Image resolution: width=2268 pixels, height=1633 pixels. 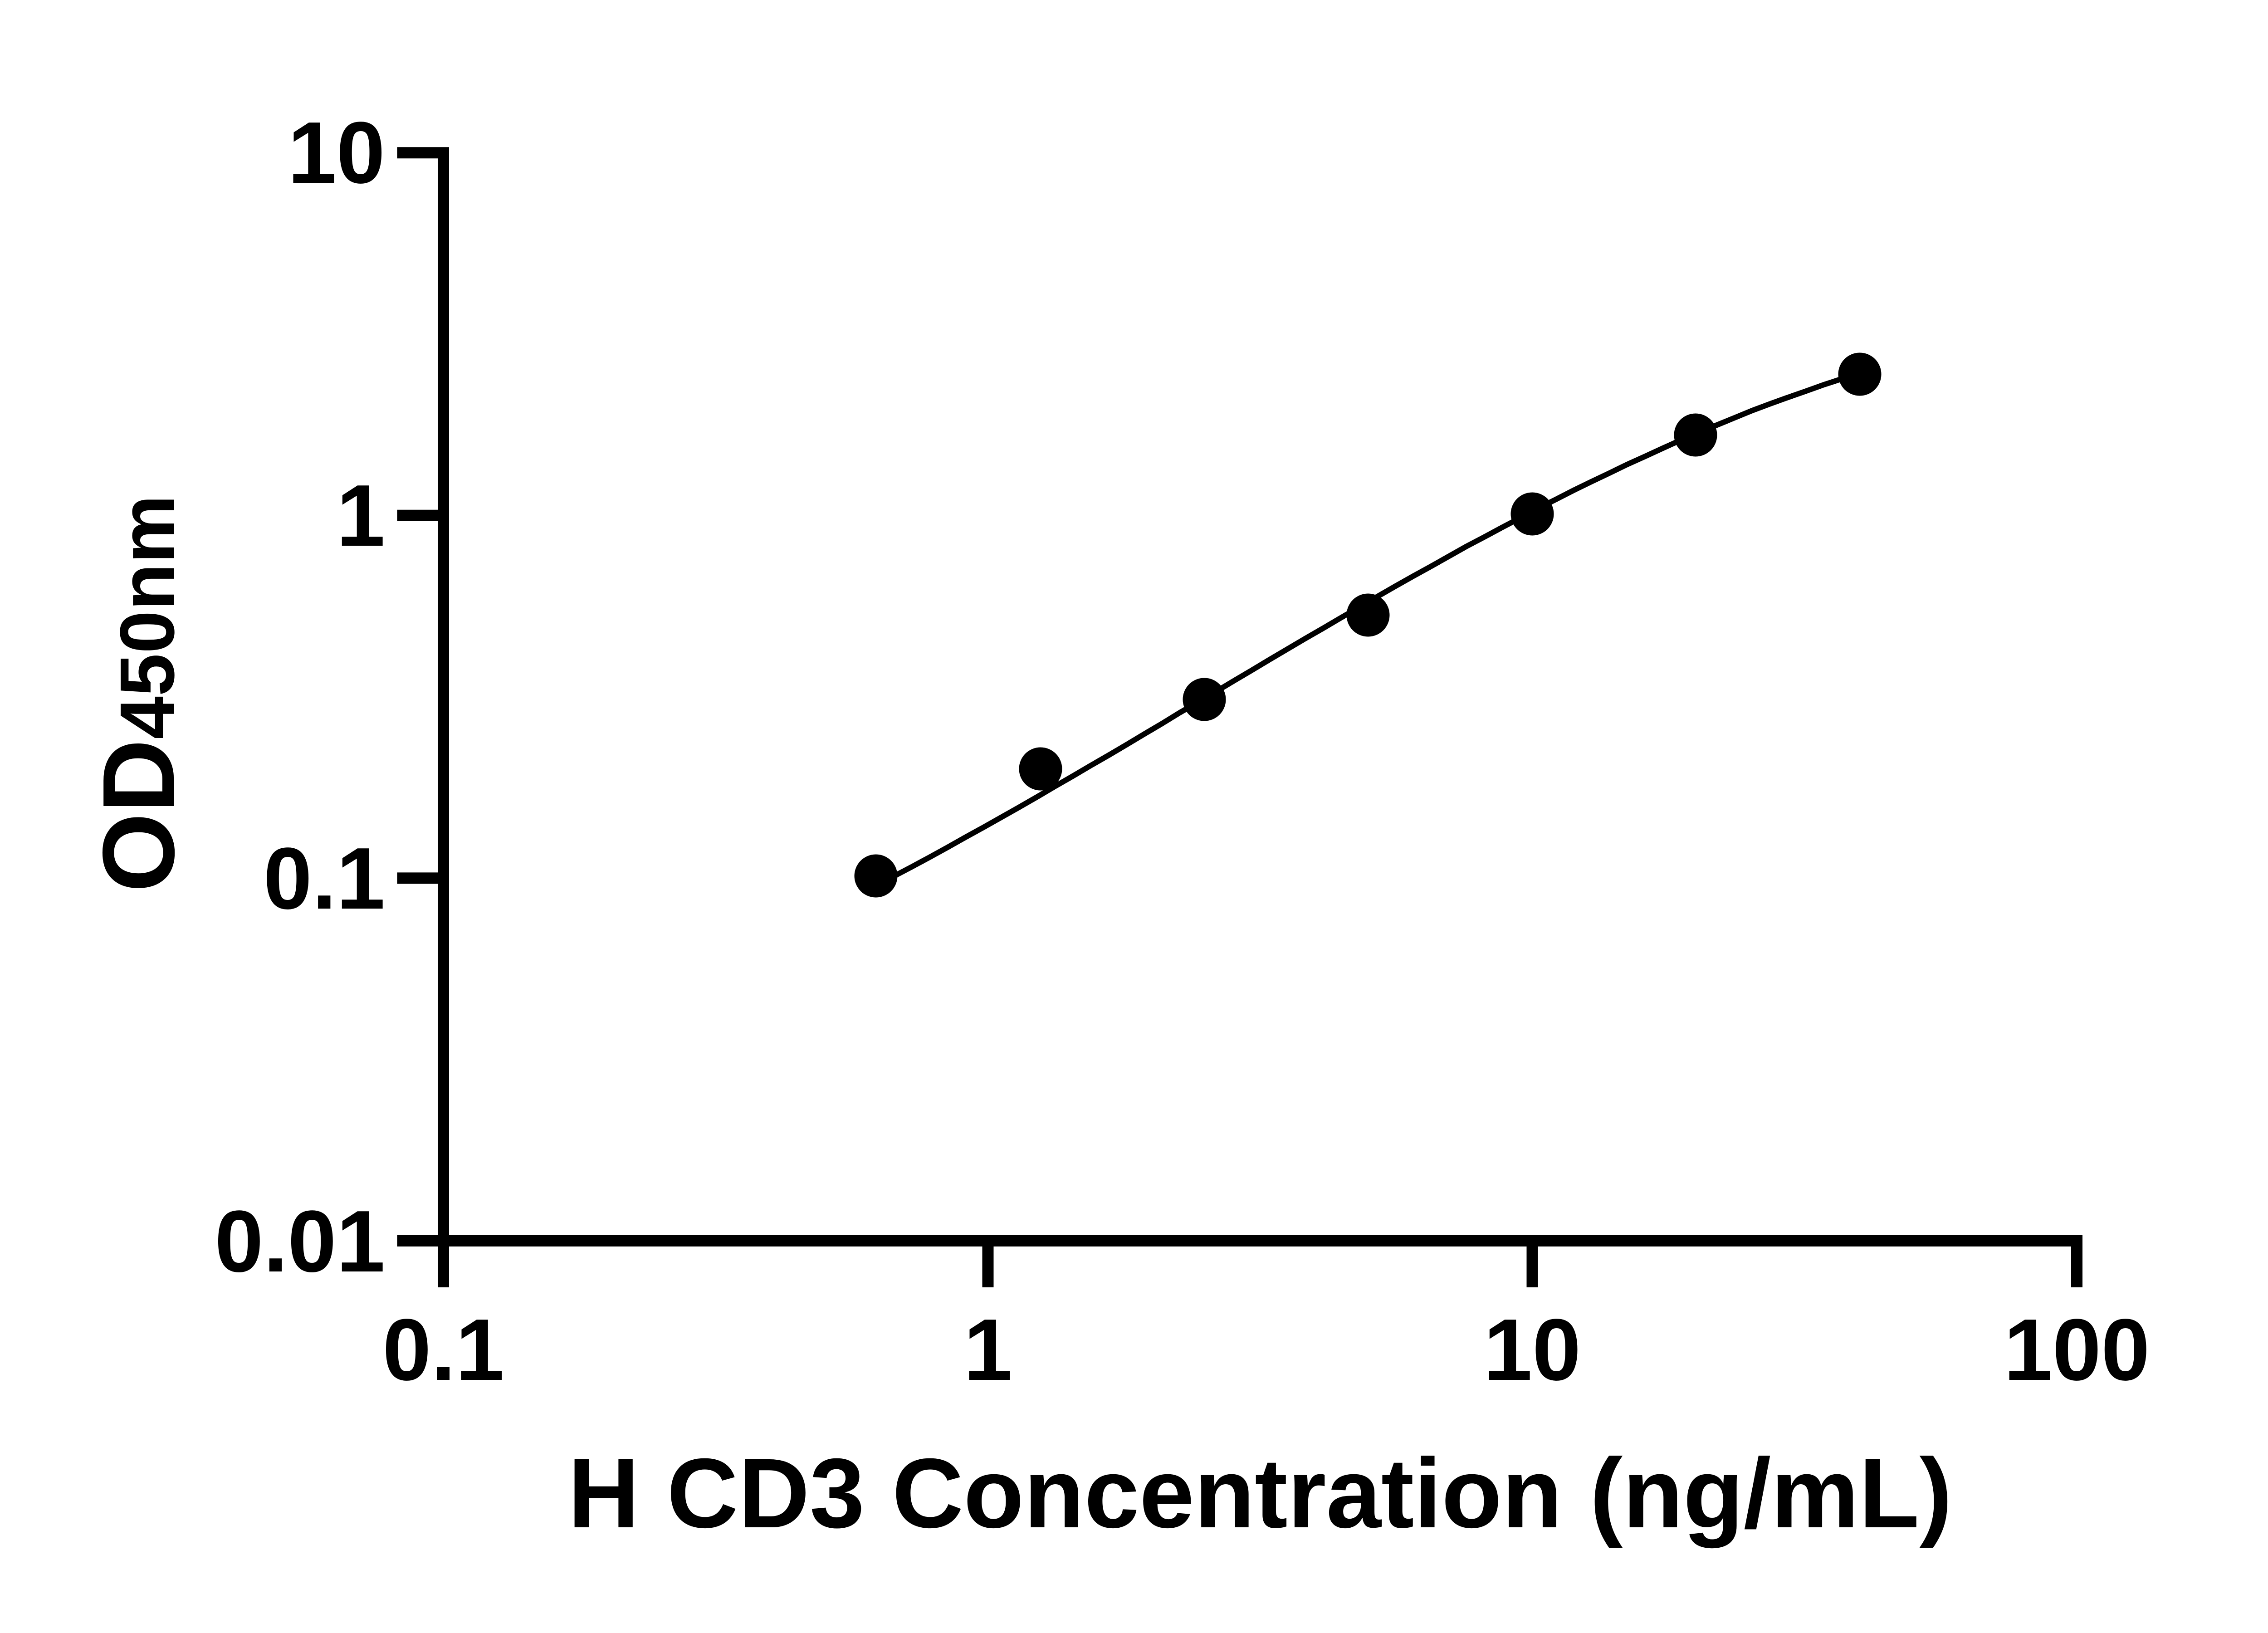 I want to click on svg-text: 100, so click(x=2077, y=1349).